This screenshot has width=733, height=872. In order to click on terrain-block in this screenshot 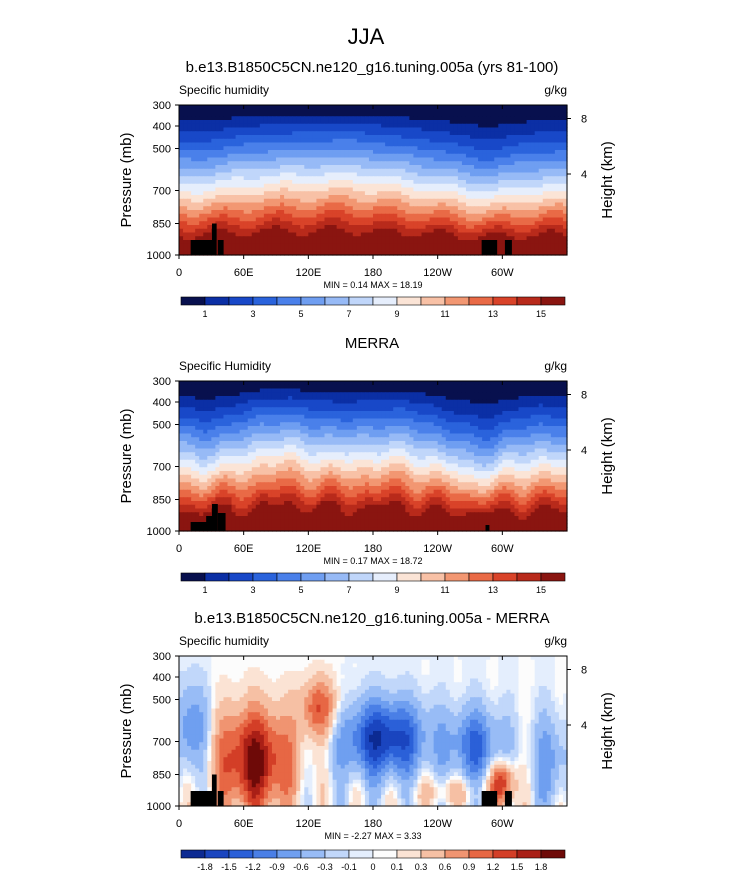, I will do `click(214, 239)`.